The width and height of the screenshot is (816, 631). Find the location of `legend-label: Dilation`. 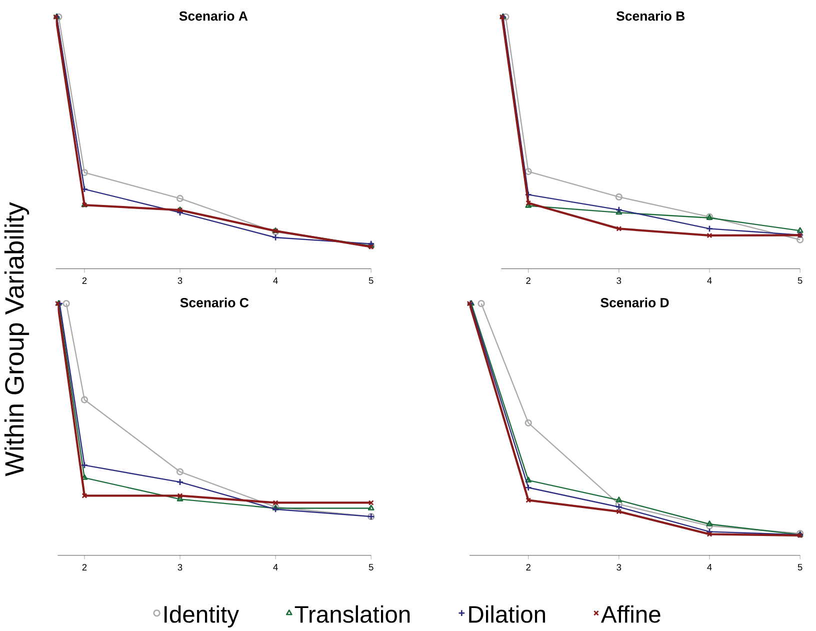

legend-label: Dilation is located at coordinates (507, 614).